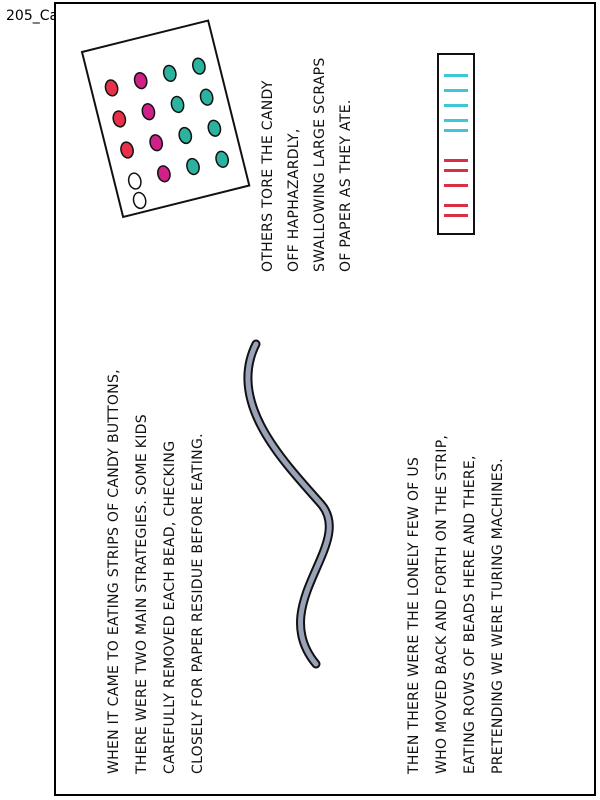  Describe the element at coordinates (498, 616) in the screenshot. I see `caption-turing-line: PRETENDING WE WERE TURING MACHINES.` at that location.